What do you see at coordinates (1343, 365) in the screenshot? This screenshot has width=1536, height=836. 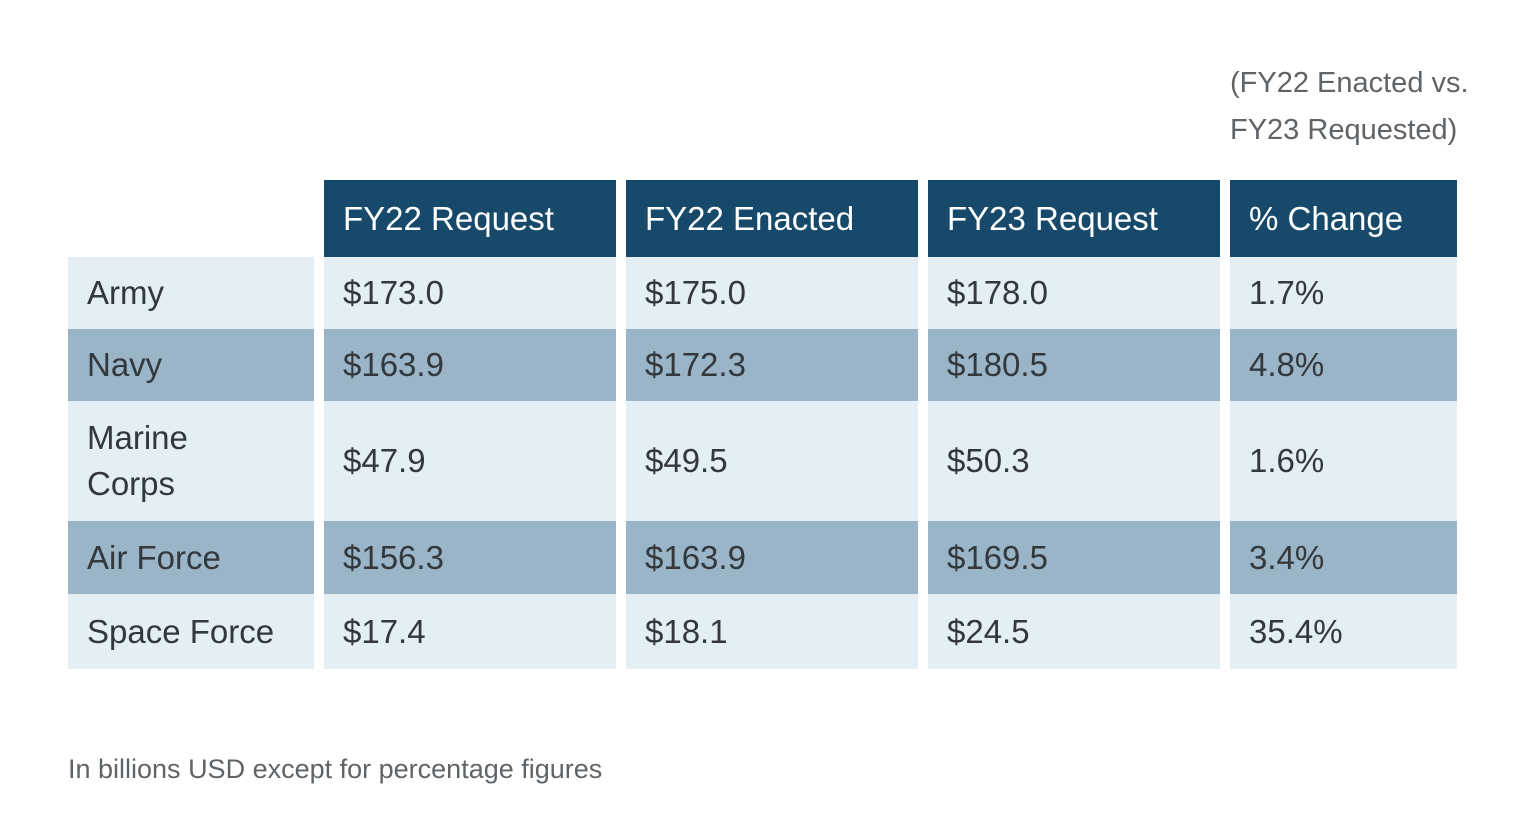 I see `cell-navy-pct-change: 4.8%` at bounding box center [1343, 365].